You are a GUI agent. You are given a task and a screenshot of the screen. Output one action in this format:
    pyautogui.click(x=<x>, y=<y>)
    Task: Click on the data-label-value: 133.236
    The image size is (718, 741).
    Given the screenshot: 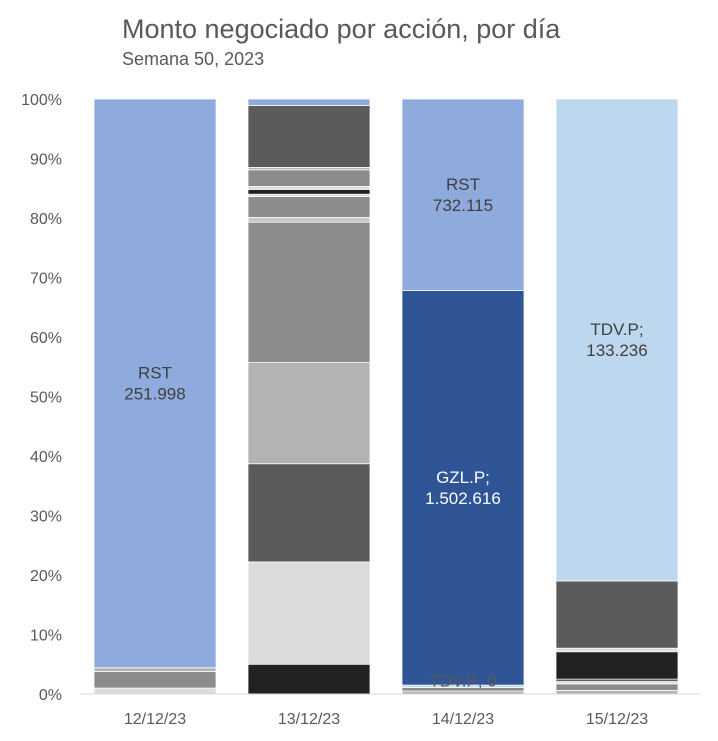 What is the action you would take?
    pyautogui.click(x=616, y=350)
    